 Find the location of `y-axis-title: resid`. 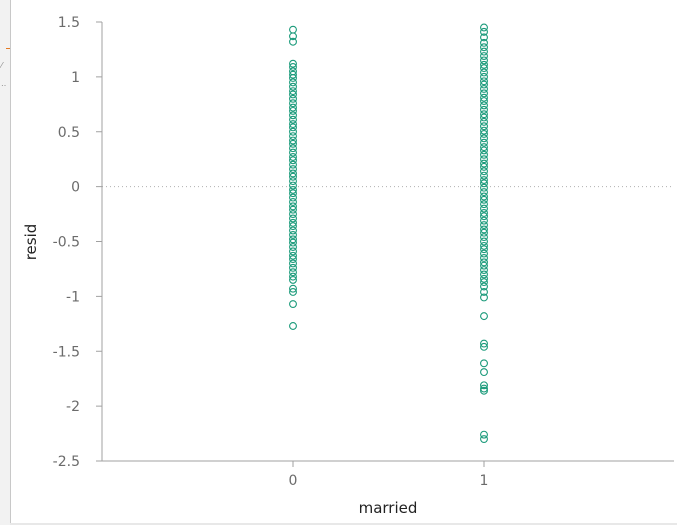

y-axis-title: resid is located at coordinates (31, 242).